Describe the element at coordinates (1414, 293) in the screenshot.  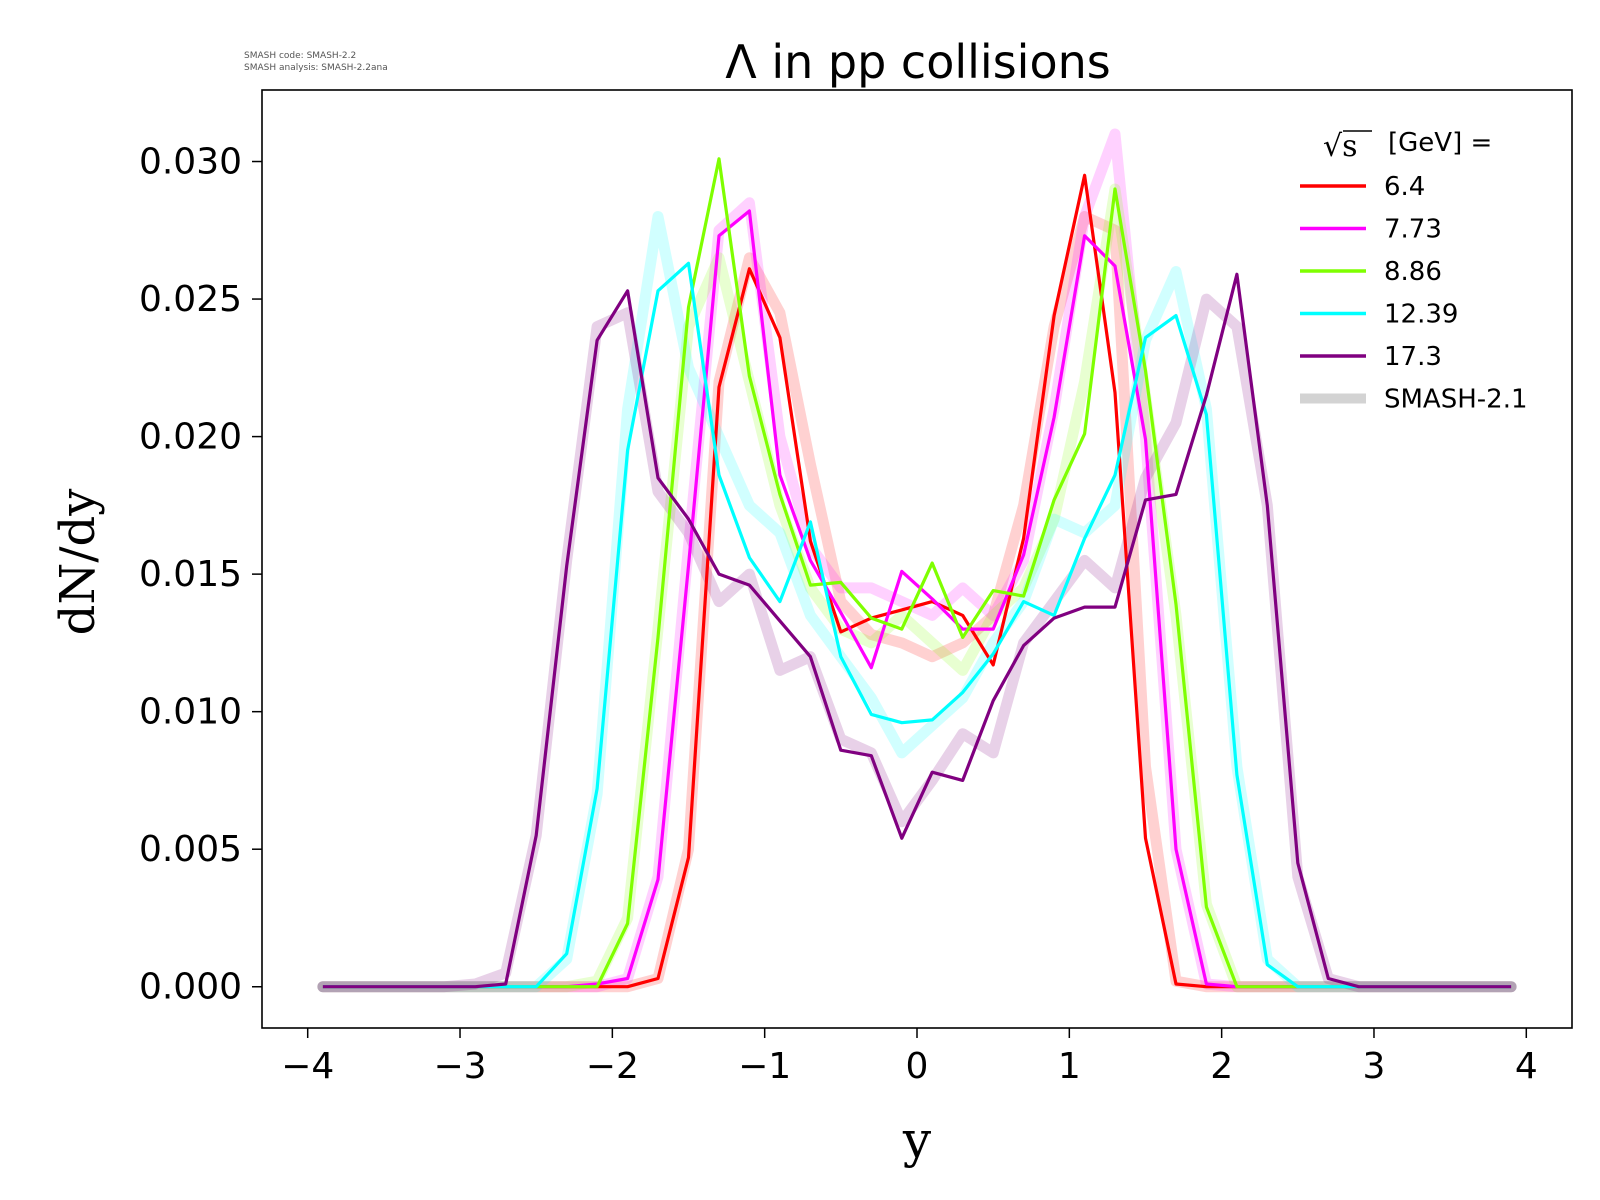
I see `legend-items: 6.4 7.73 8.86 12.39 17.3 SMASH-2.1` at that location.